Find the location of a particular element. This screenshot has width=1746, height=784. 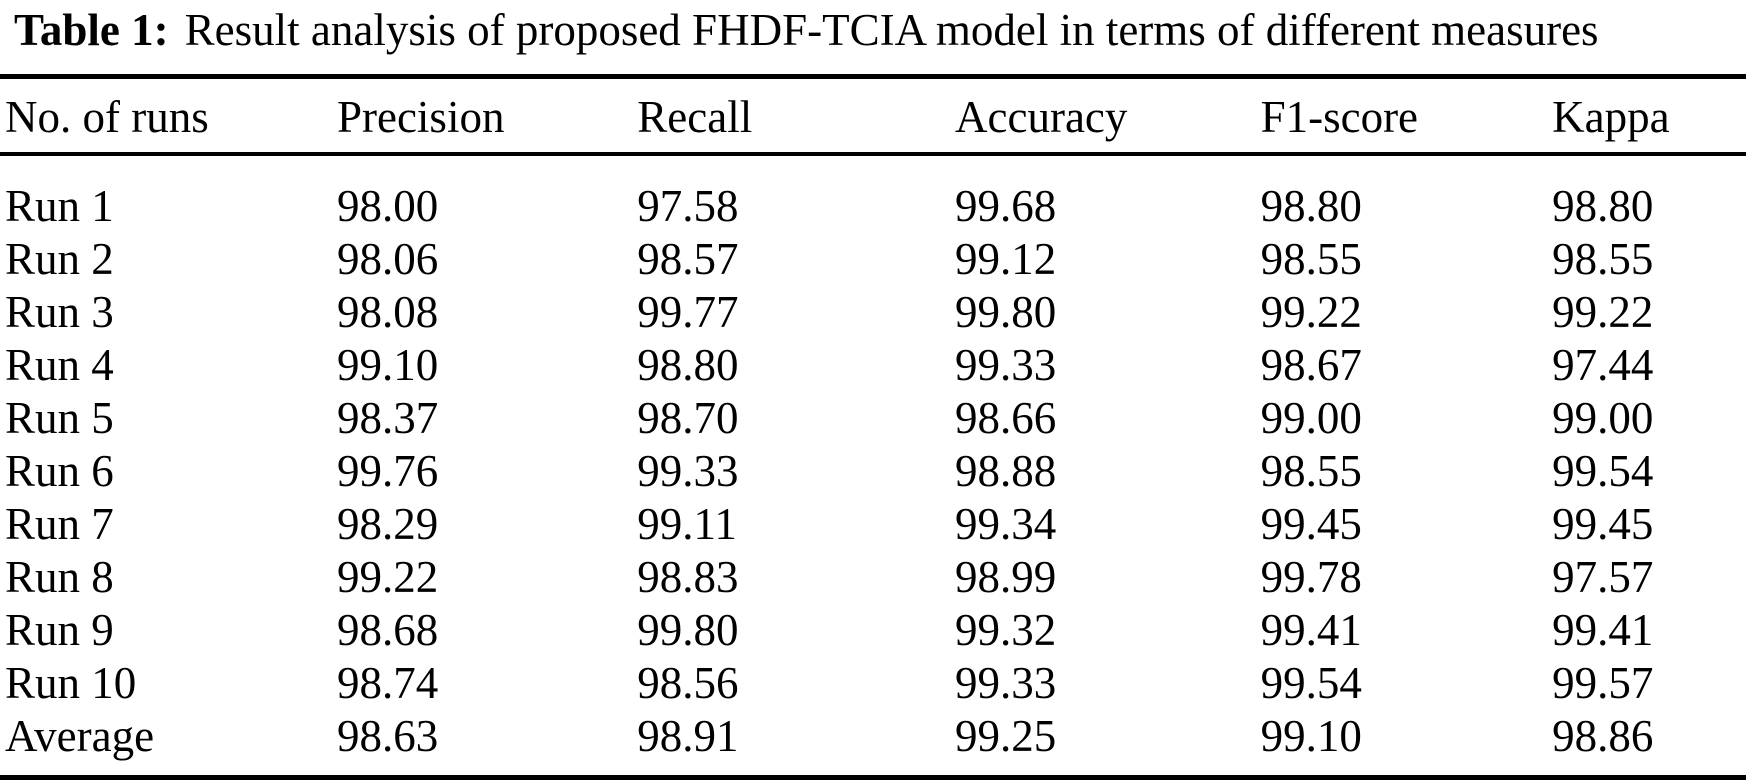

recall-cell: 98.70 is located at coordinates (688, 418).